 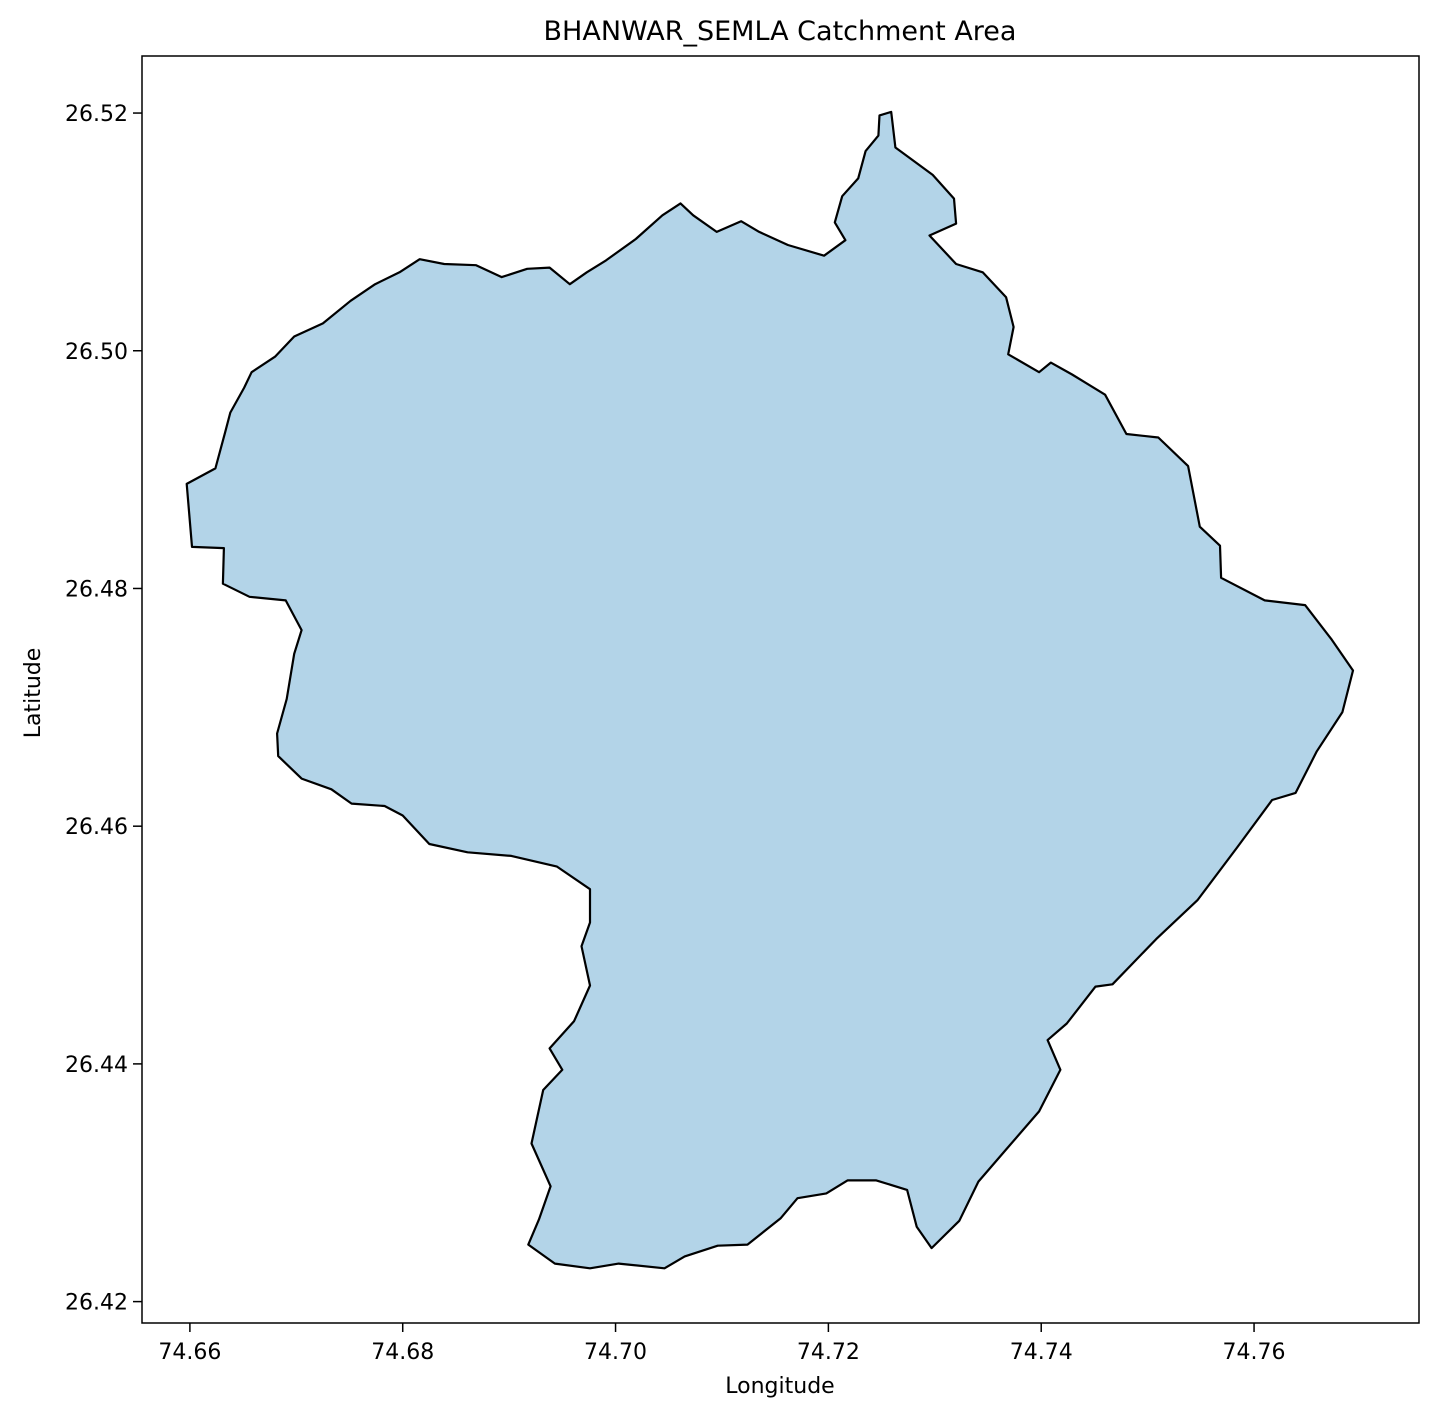 What do you see at coordinates (615, 1352) in the screenshot?
I see `x-tick-label: 74.70` at bounding box center [615, 1352].